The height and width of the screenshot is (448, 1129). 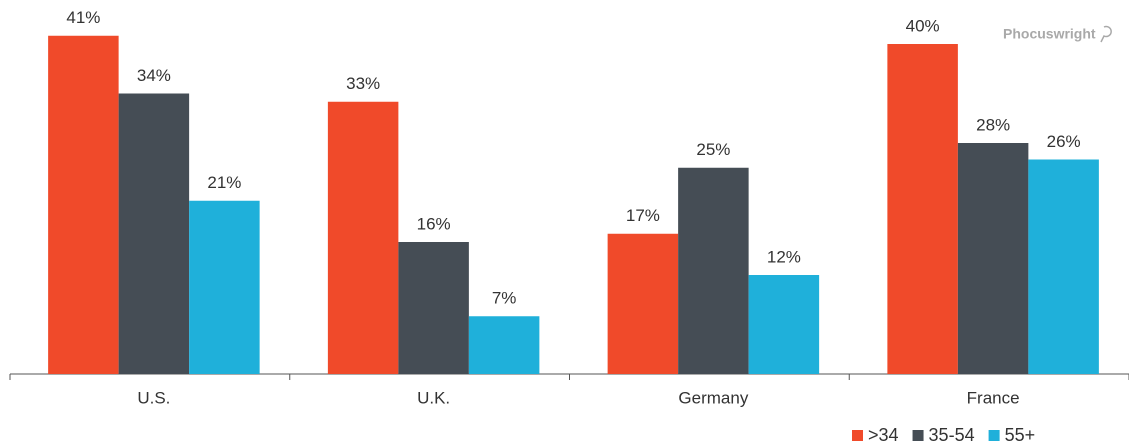 I want to click on value-label: 17%, so click(x=643, y=215).